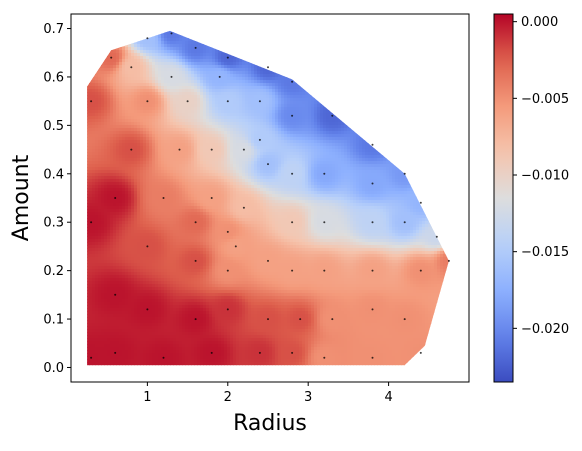  Describe the element at coordinates (545, 329) in the screenshot. I see `colorbar-tick-label: −0.020` at that location.